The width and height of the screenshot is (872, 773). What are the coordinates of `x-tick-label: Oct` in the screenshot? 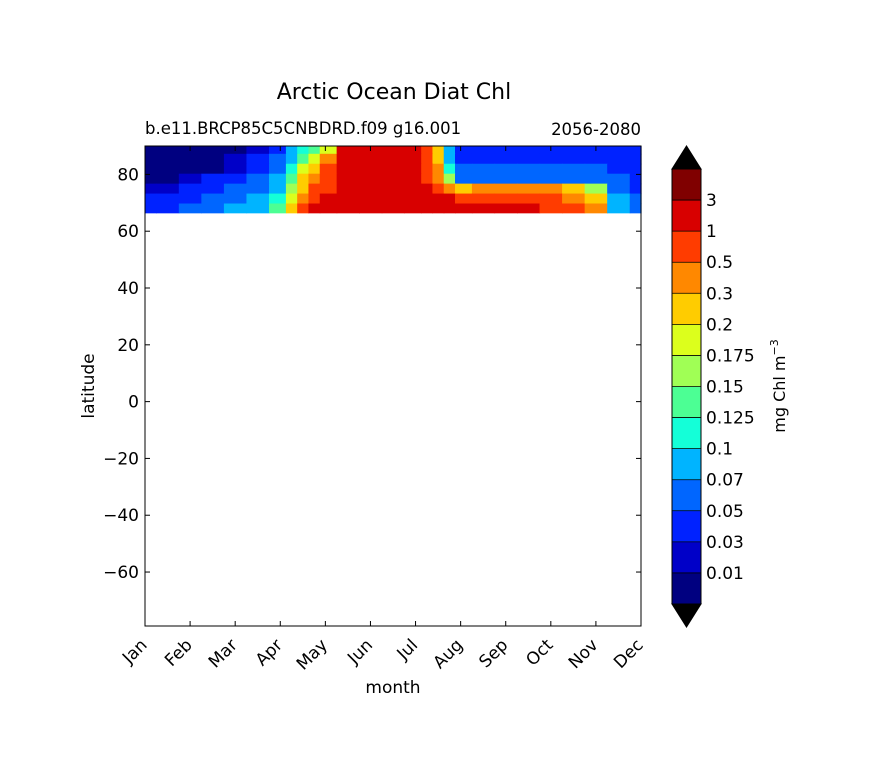 It's located at (539, 652).